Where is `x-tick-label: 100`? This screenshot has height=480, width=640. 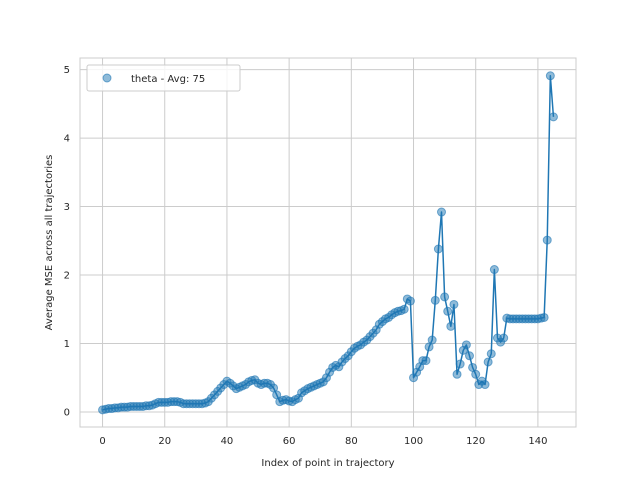
x-tick-label: 100 is located at coordinates (413, 441).